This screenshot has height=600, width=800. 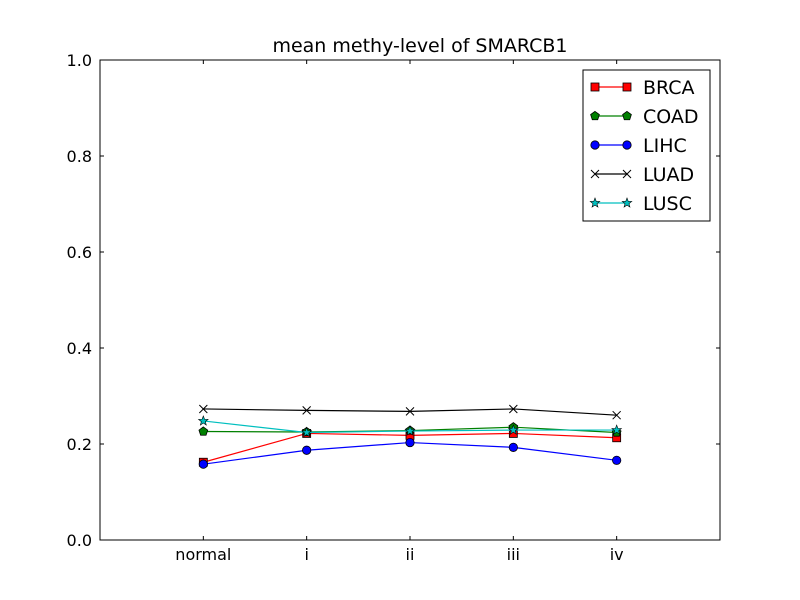 What do you see at coordinates (668, 175) in the screenshot?
I see `legend-label: LUAD` at bounding box center [668, 175].